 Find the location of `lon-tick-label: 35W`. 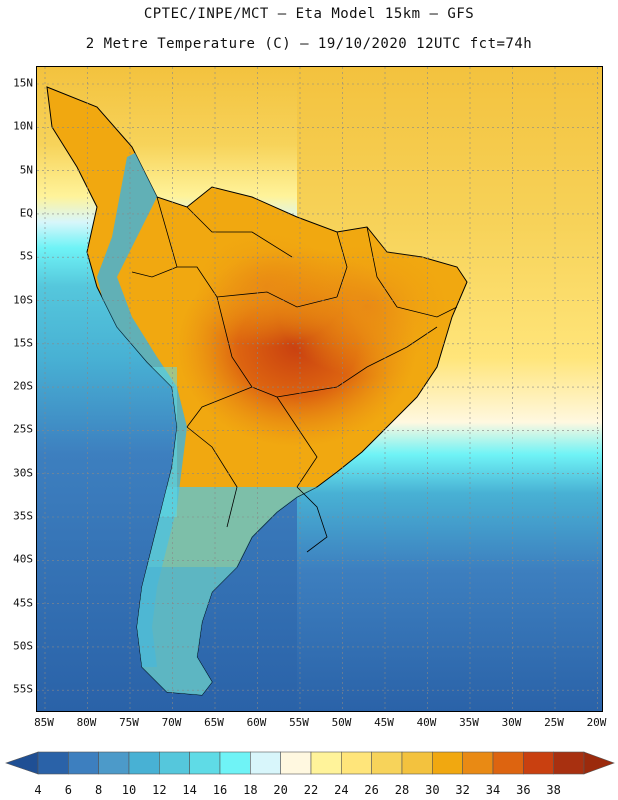

lon-tick-label: 35W is located at coordinates (469, 722).